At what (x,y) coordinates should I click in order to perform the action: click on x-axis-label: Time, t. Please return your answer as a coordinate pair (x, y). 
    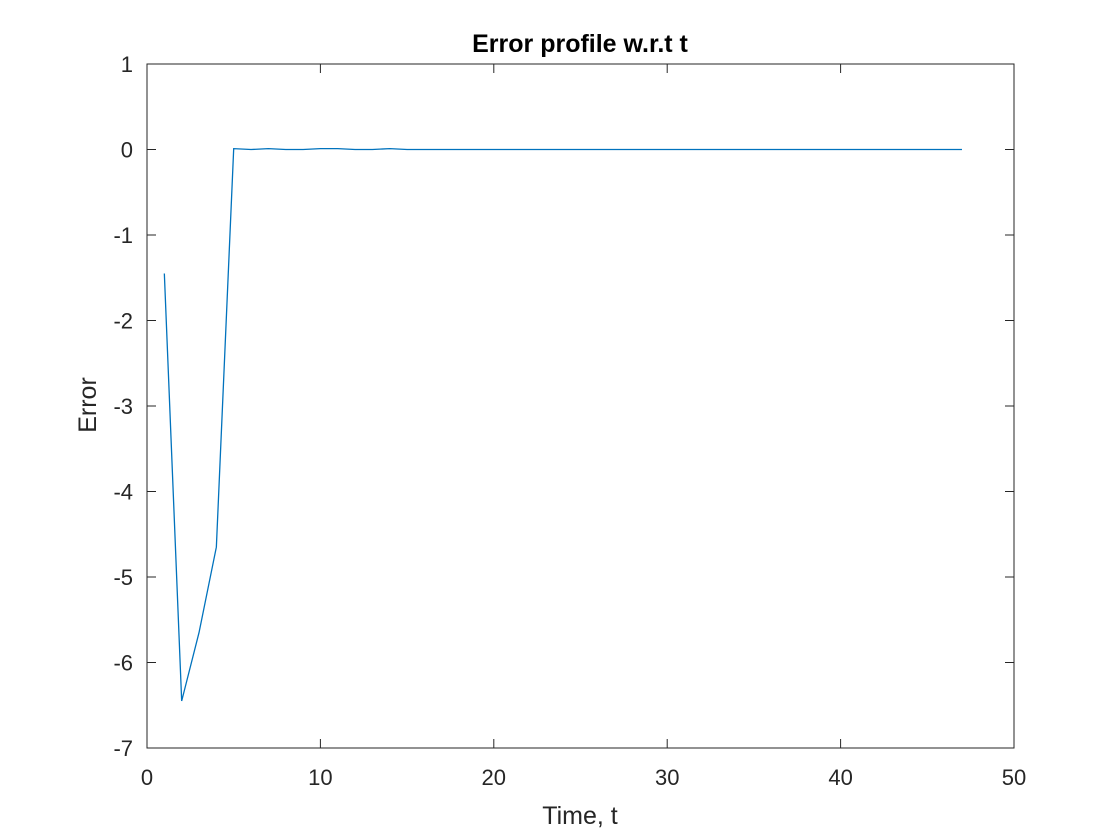
    Looking at the image, I should click on (580, 816).